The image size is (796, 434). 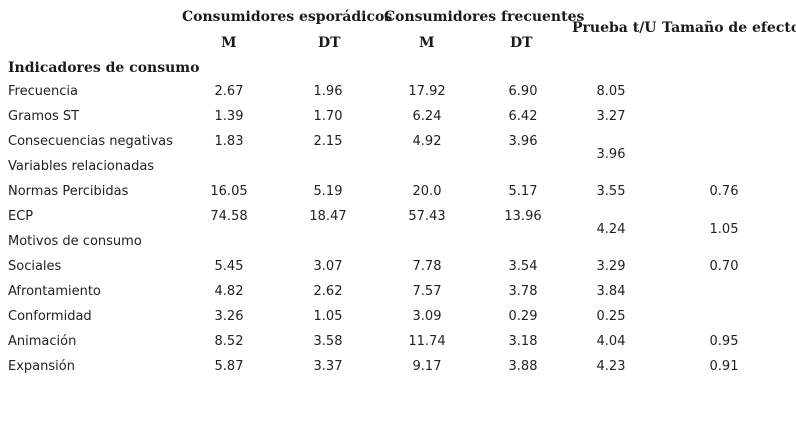 I want to click on cell-m2: 3.09, so click(x=427, y=316).